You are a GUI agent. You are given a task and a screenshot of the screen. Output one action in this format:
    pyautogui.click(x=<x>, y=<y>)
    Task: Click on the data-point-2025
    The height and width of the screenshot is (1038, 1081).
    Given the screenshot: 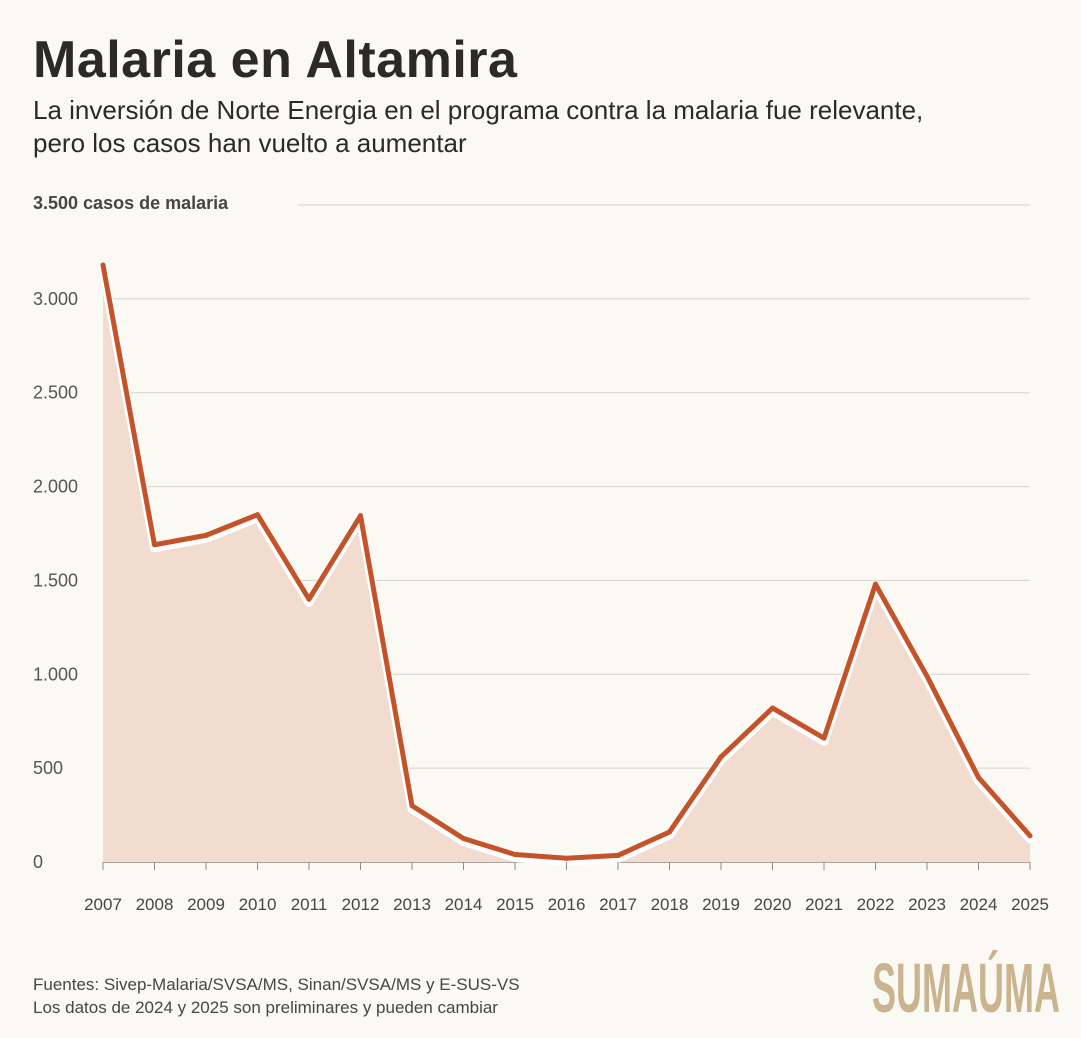 What is the action you would take?
    pyautogui.click(x=1030, y=836)
    